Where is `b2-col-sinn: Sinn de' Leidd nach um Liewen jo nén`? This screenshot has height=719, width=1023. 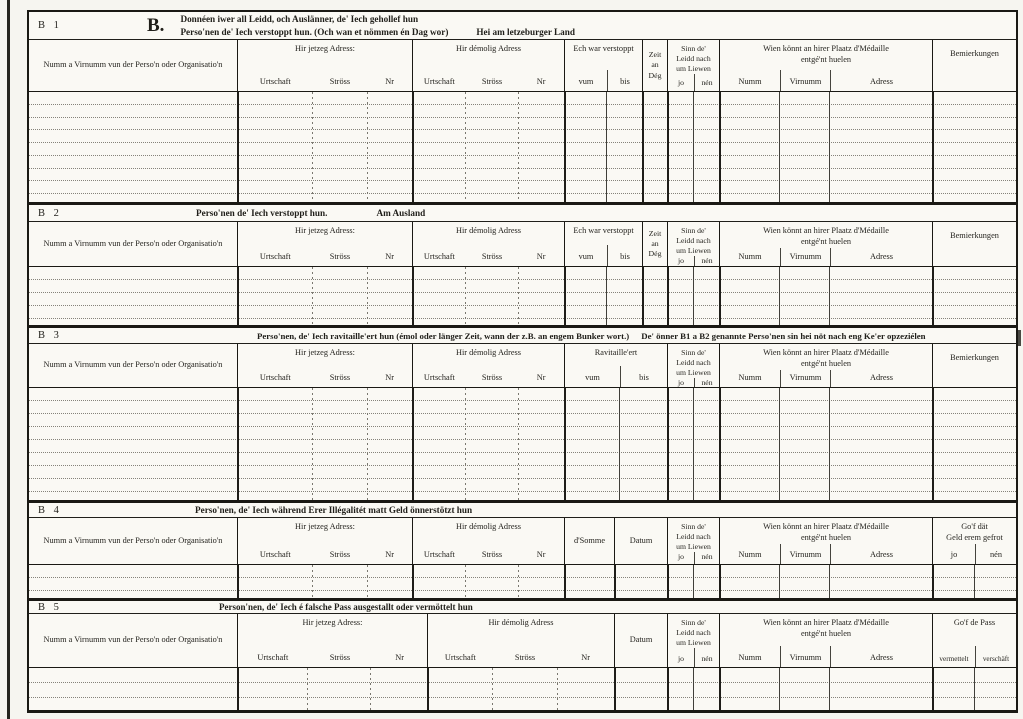 b2-col-sinn: Sinn de' Leidd nach um Liewen jo nén is located at coordinates (693, 244).